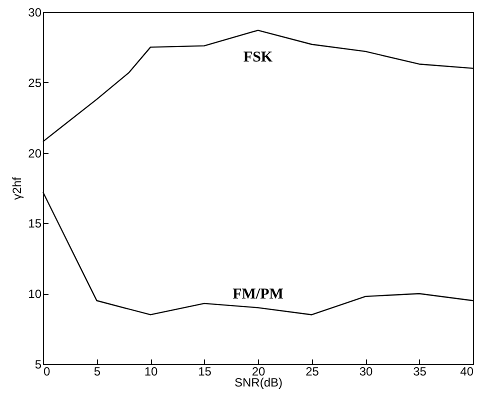  Describe the element at coordinates (259, 371) in the screenshot. I see `x-tick-label: 20` at that location.